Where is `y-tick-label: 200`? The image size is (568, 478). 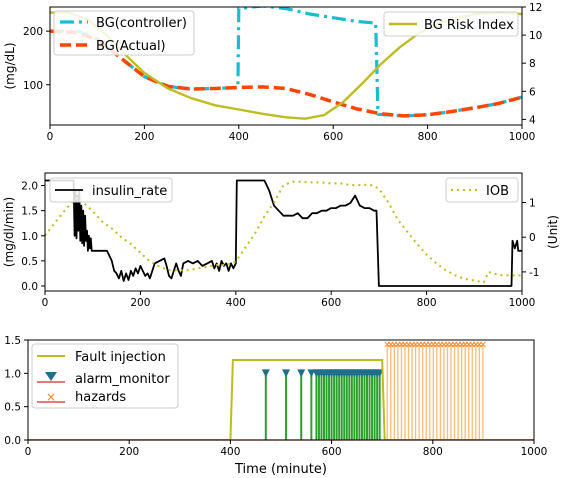 y-tick-label: 200 is located at coordinates (33, 32).